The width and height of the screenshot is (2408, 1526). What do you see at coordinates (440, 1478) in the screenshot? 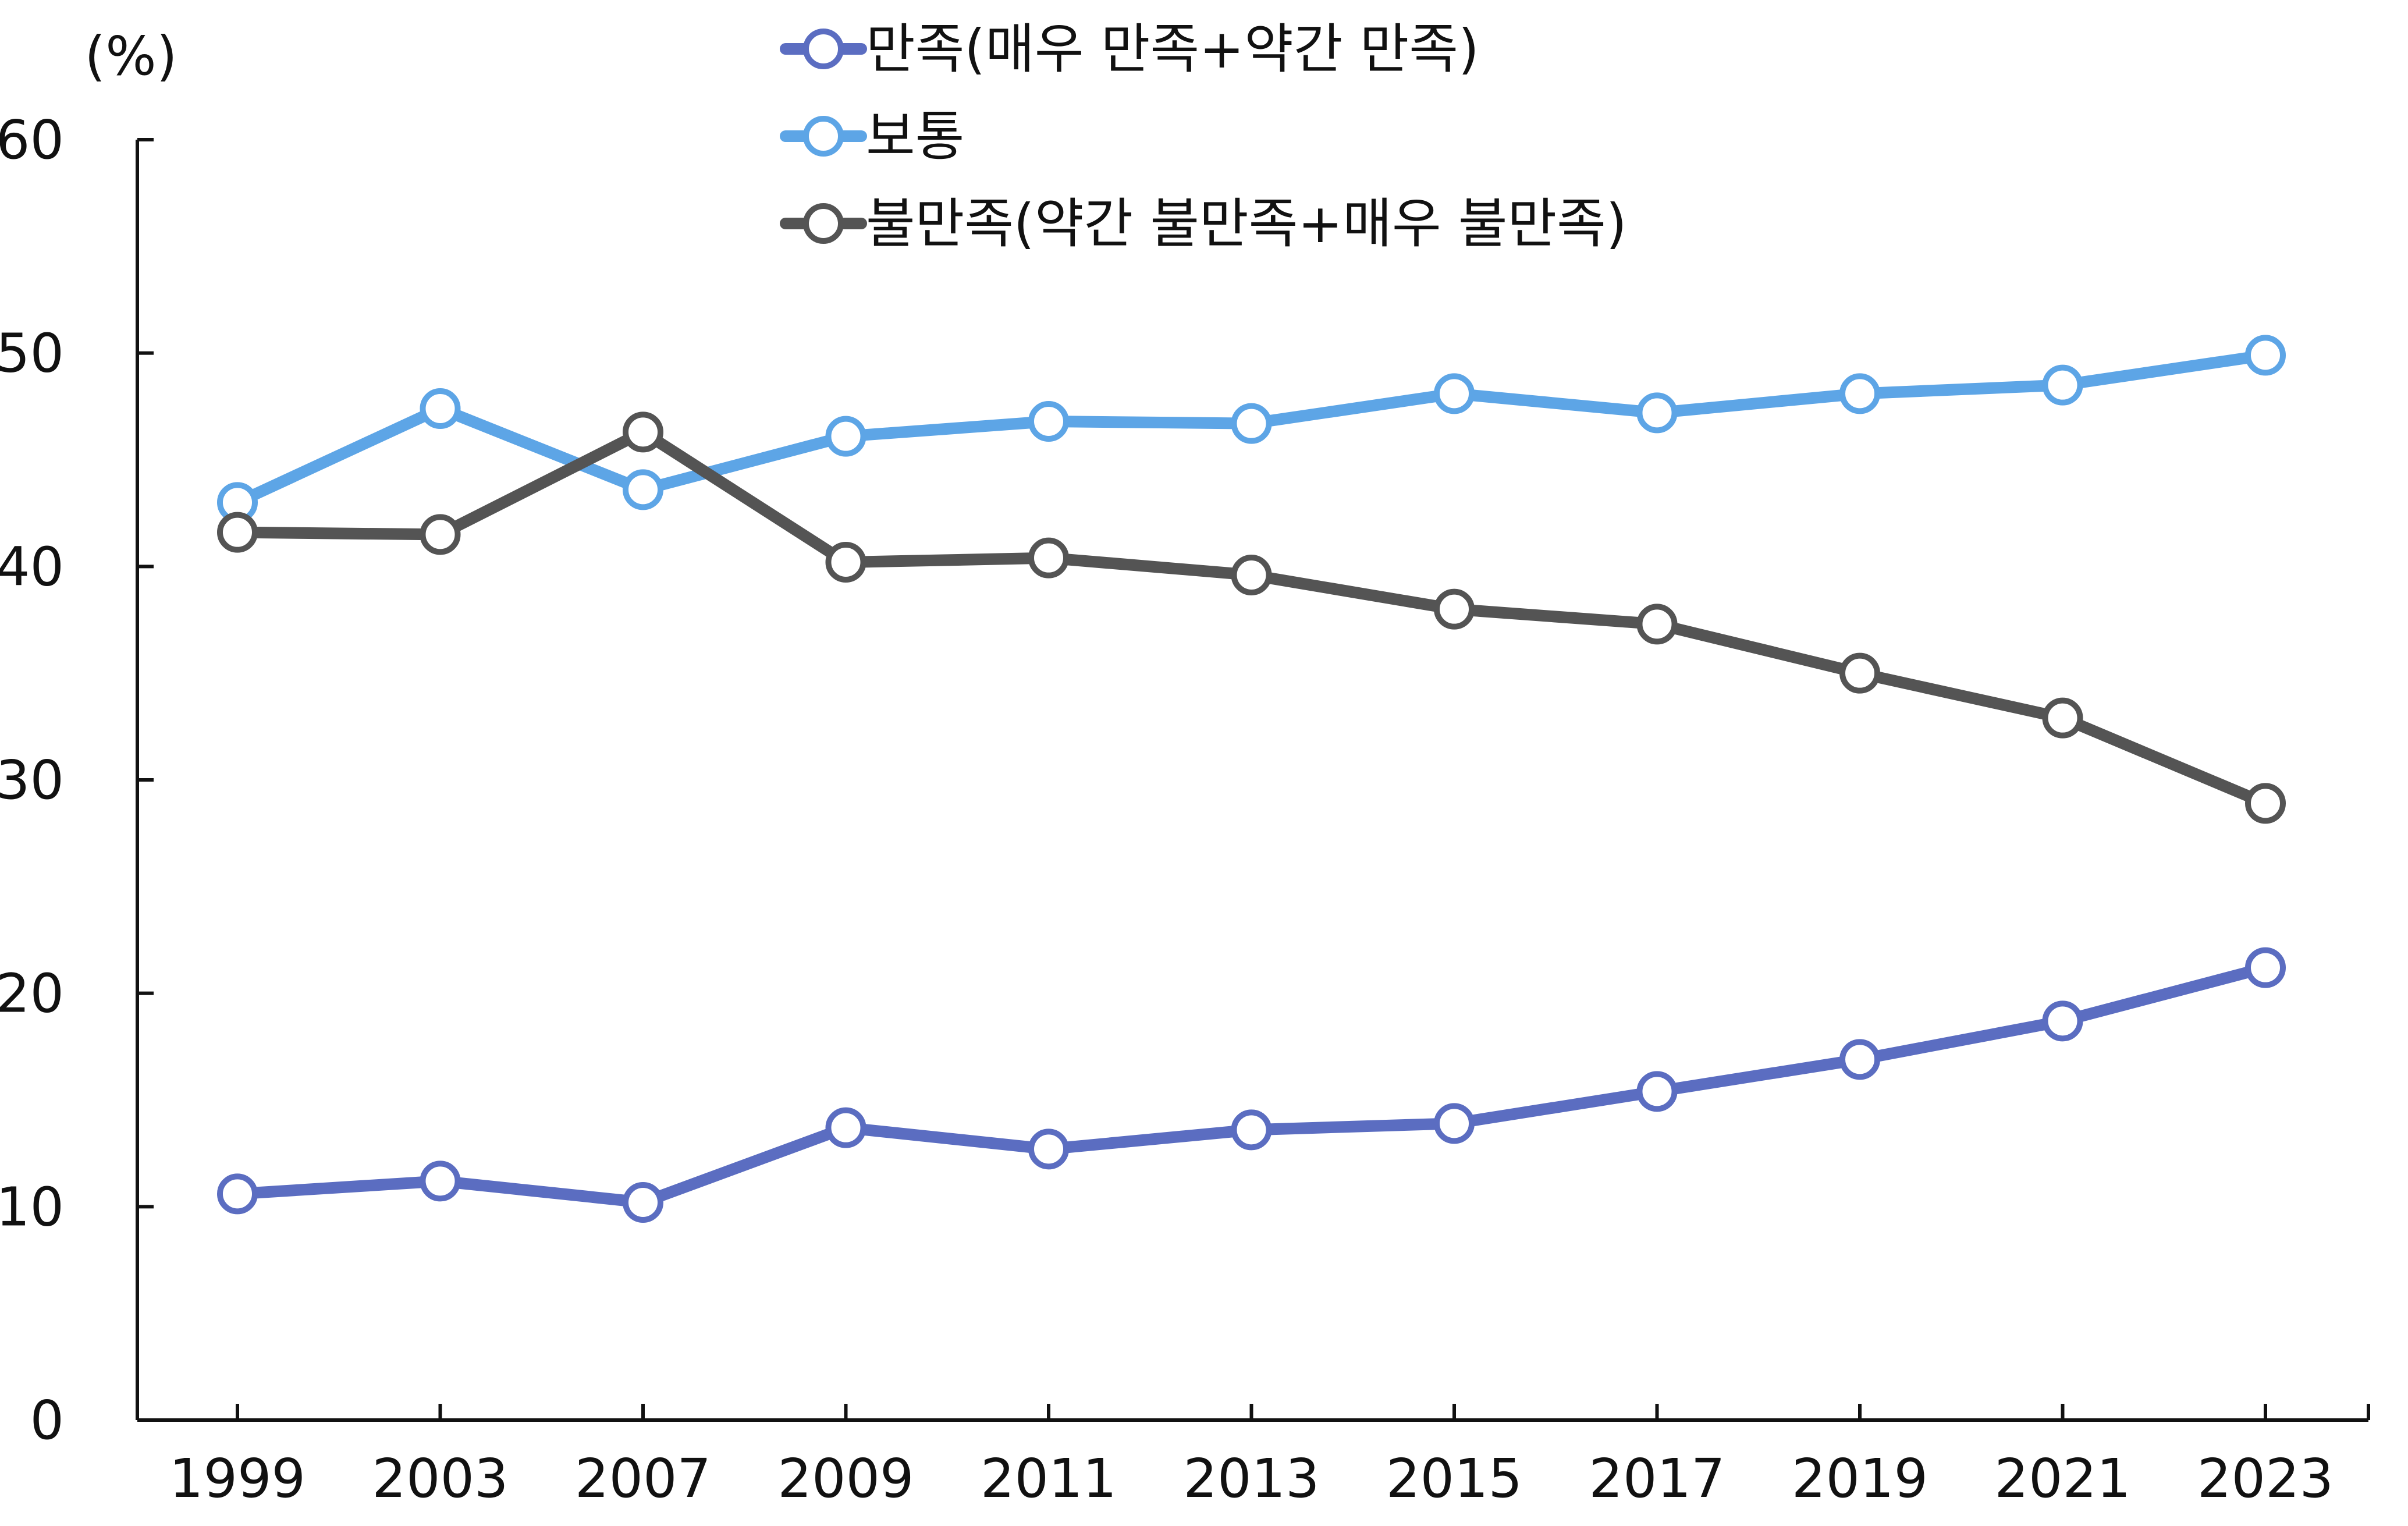
I see `x-tick-label: 2003` at bounding box center [440, 1478].